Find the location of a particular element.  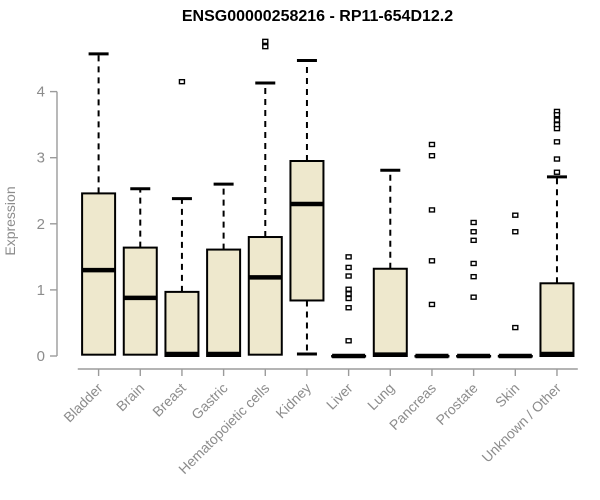

x-tick-label: Bladder is located at coordinates (83, 403).